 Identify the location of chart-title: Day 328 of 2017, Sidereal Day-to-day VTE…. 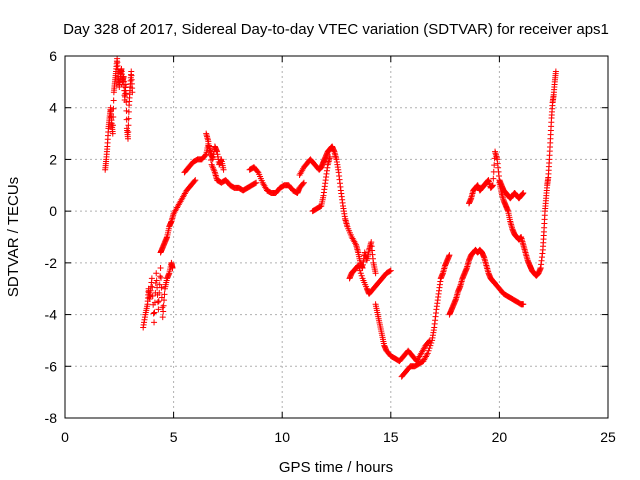
(336, 29).